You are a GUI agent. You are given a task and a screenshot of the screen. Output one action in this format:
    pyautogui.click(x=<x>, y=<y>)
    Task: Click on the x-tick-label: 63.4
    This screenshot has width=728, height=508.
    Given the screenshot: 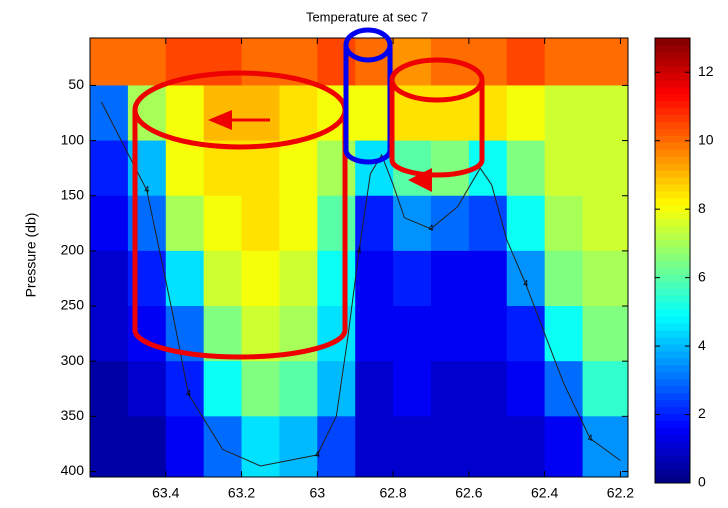 What is the action you would take?
    pyautogui.click(x=165, y=493)
    